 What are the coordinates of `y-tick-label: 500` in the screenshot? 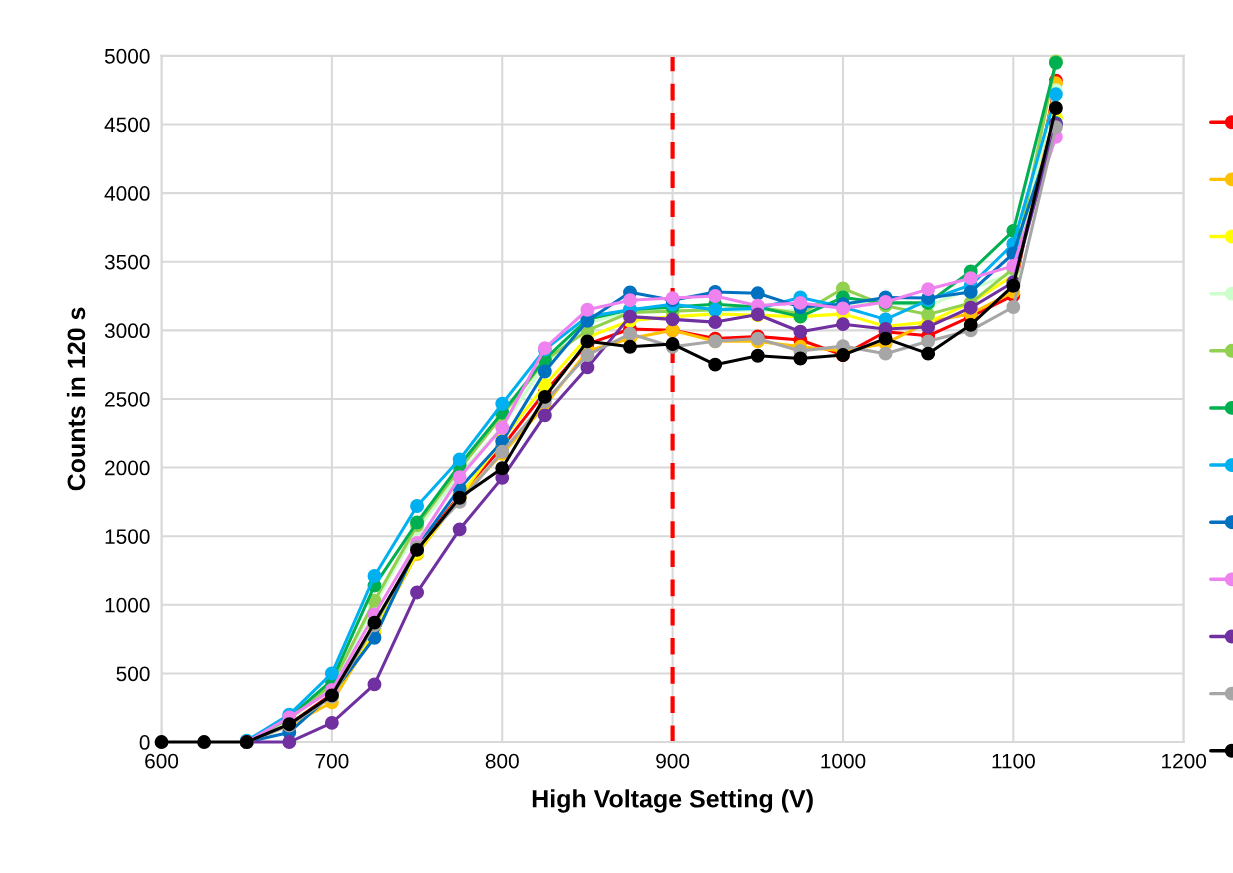 It's located at (133, 674).